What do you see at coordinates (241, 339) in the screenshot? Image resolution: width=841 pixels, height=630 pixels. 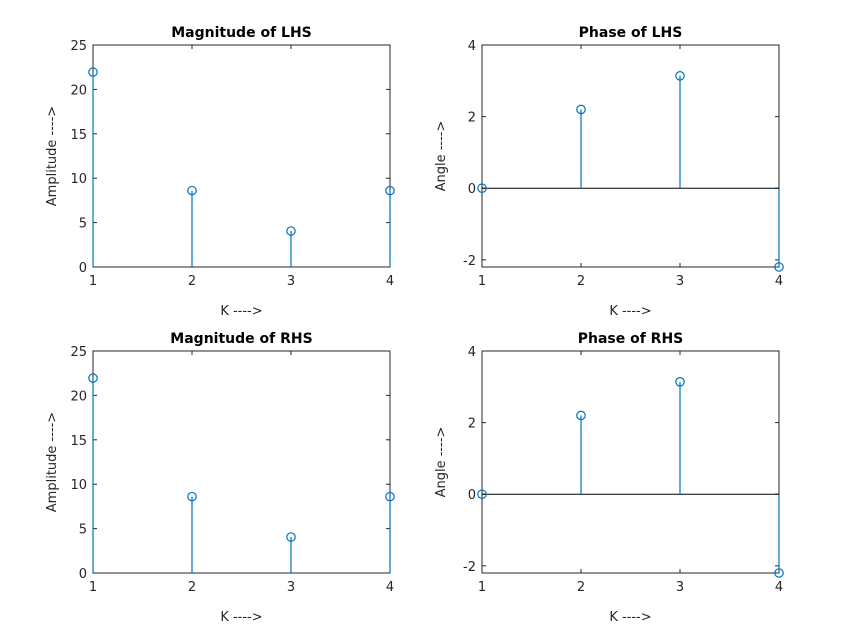 I see `subplot-title: Magnitude of RHS` at bounding box center [241, 339].